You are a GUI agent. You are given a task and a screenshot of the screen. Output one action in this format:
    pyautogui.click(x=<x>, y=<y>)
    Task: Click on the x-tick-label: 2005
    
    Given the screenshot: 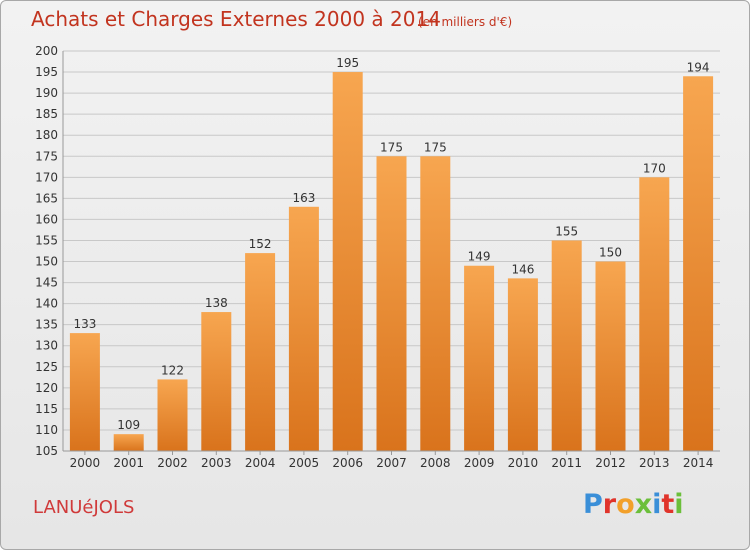 What is the action you would take?
    pyautogui.click(x=304, y=463)
    